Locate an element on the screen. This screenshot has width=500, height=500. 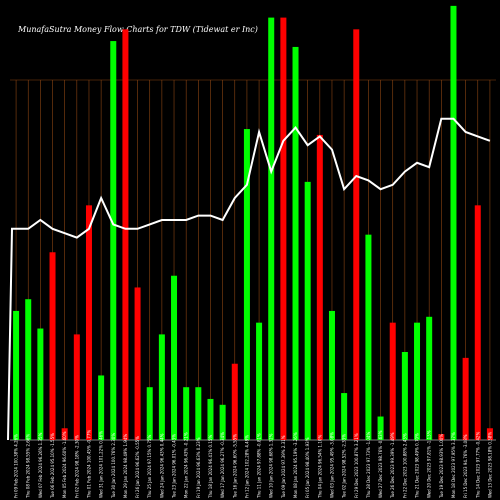
x-tick-label: Wed 07 Feb 2024 96.26% 1.35% is located at coordinates (40, 465).